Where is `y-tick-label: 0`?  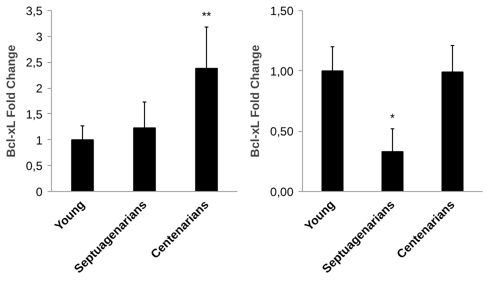 y-tick-label: 0 is located at coordinates (39, 192).